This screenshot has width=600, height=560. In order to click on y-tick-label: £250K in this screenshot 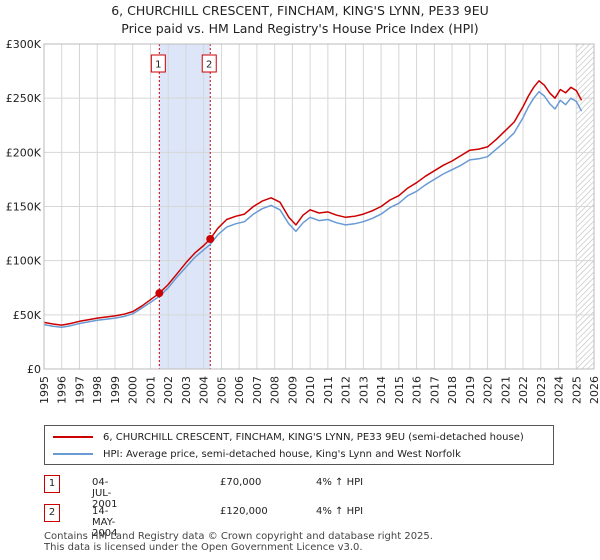, I will do `click(24, 98)`.